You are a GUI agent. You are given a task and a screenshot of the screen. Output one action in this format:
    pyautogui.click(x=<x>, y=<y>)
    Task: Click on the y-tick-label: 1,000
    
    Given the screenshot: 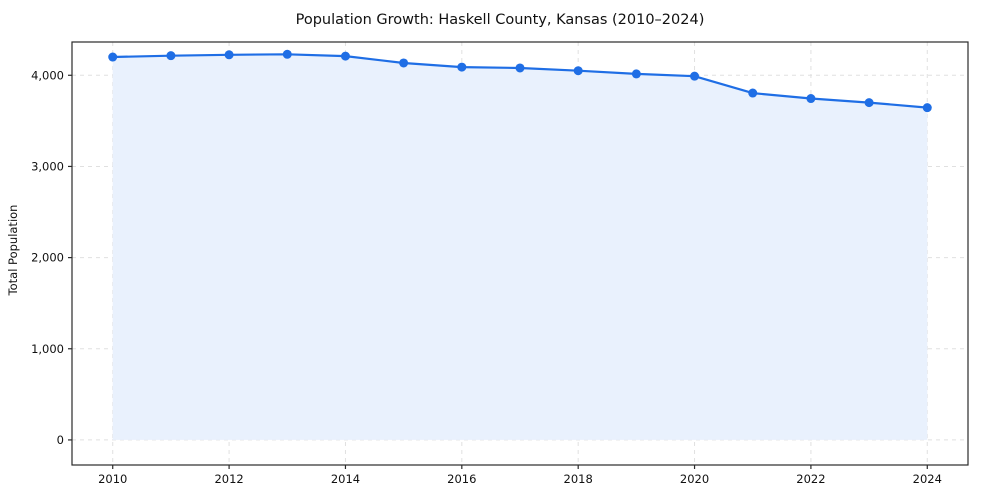 What is the action you would take?
    pyautogui.click(x=47, y=349)
    